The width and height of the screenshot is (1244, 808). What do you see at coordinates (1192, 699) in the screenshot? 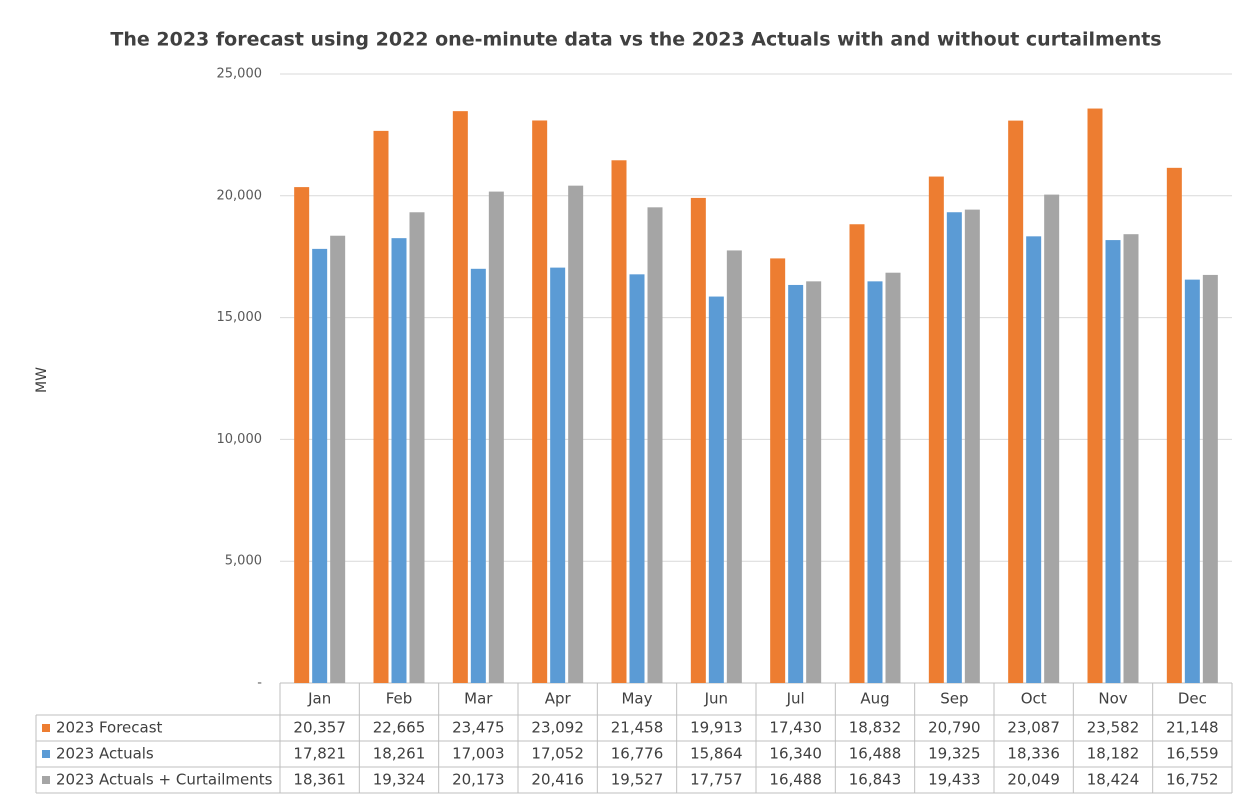
I see `x-tick-label: Dec` at bounding box center [1192, 699].